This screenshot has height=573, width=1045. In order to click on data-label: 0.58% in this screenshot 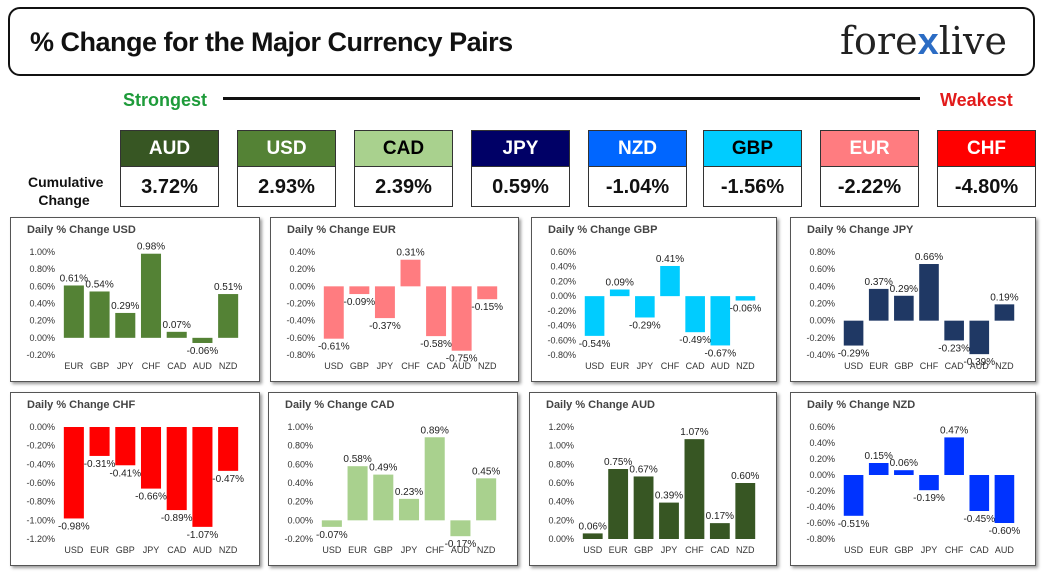, I will do `click(357, 459)`.